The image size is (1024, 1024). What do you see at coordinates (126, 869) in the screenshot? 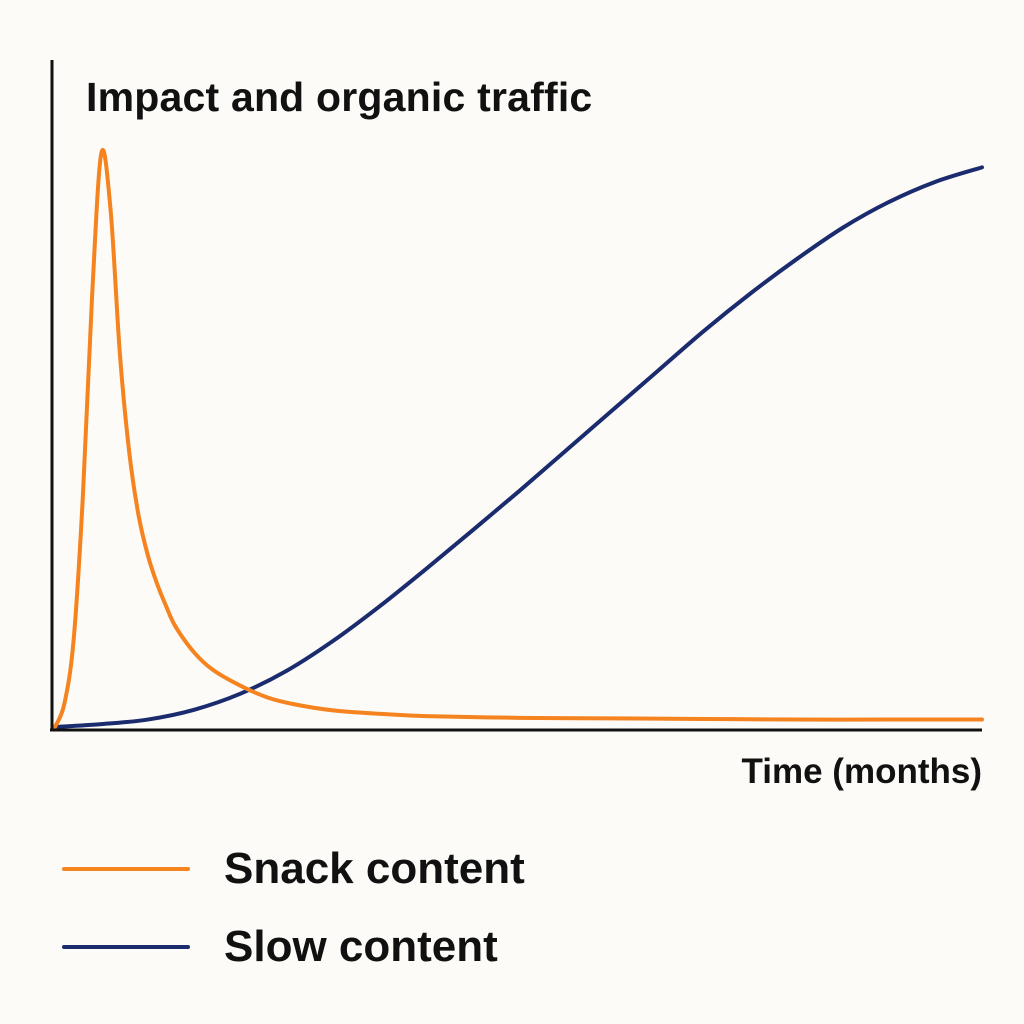
I see `legend-swatch-snack-content` at bounding box center [126, 869].